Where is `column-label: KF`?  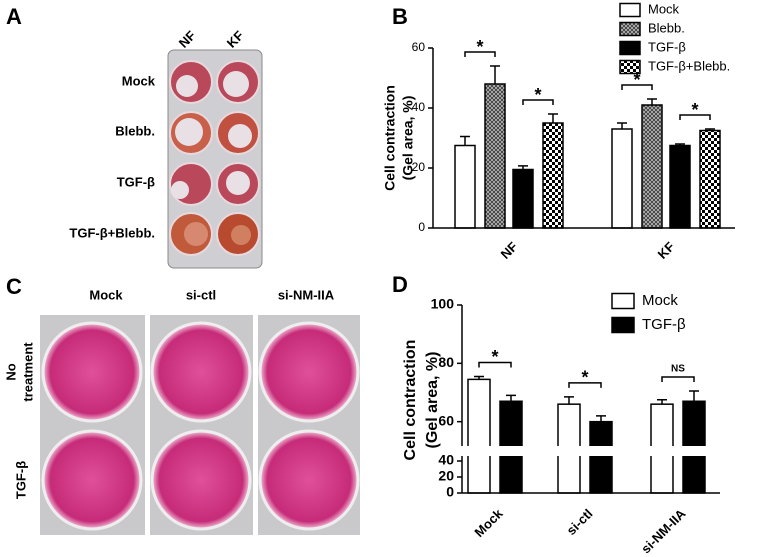
column-label: KF is located at coordinates (235, 39).